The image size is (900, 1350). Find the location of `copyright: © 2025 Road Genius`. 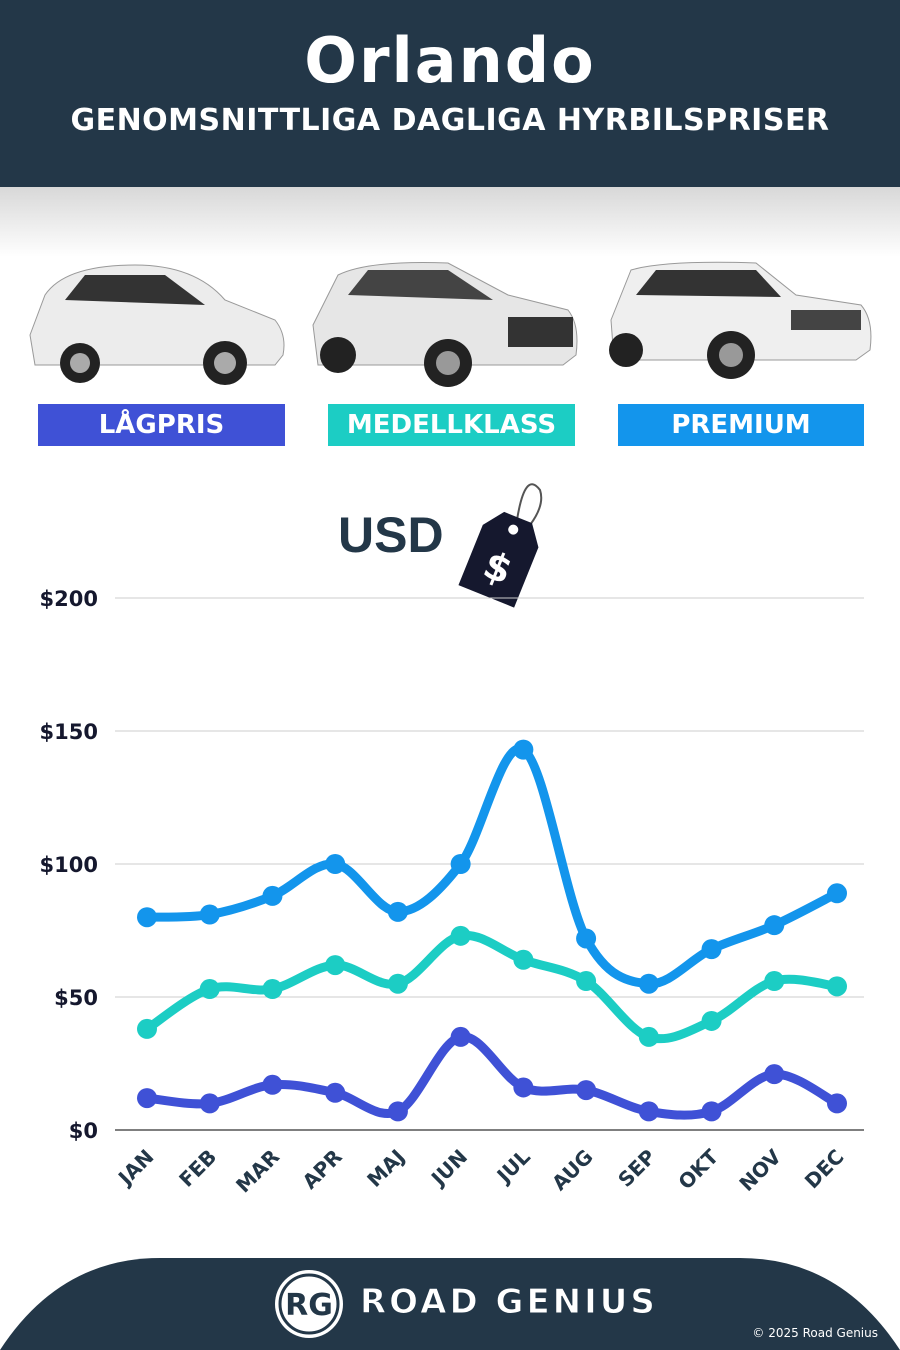

copyright: © 2025 Road Genius is located at coordinates (815, 1333).